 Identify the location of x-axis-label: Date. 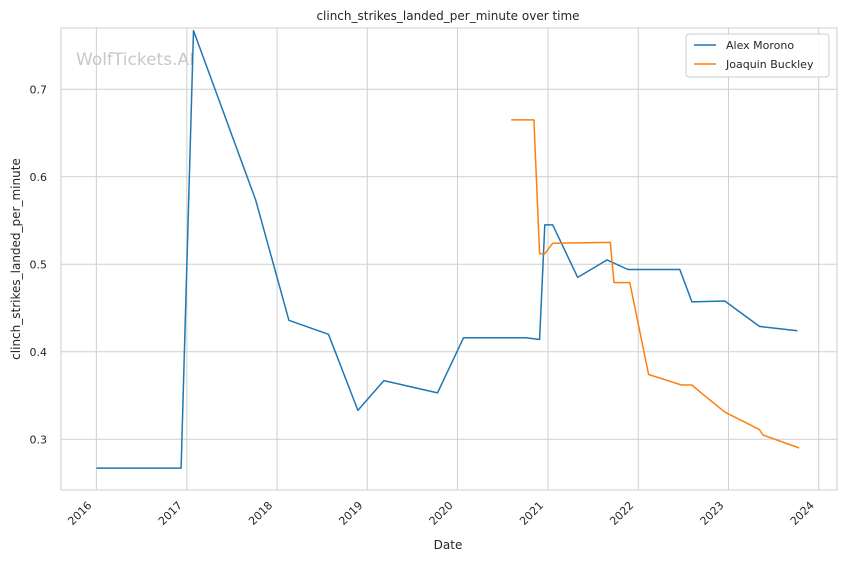
(448, 545).